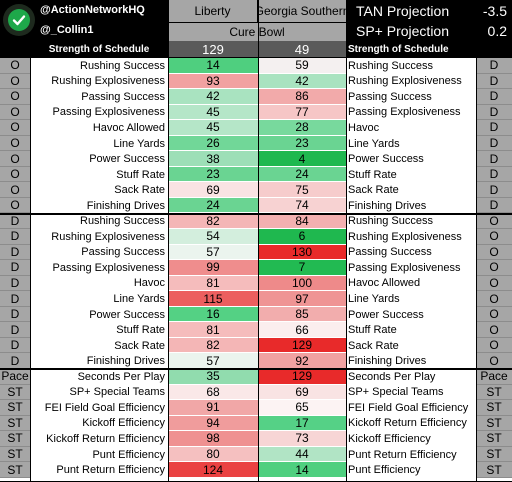 Image resolution: width=512 pixels, height=482 pixels. Describe the element at coordinates (497, 31) in the screenshot. I see `sp-projection-value: 0.2` at that location.